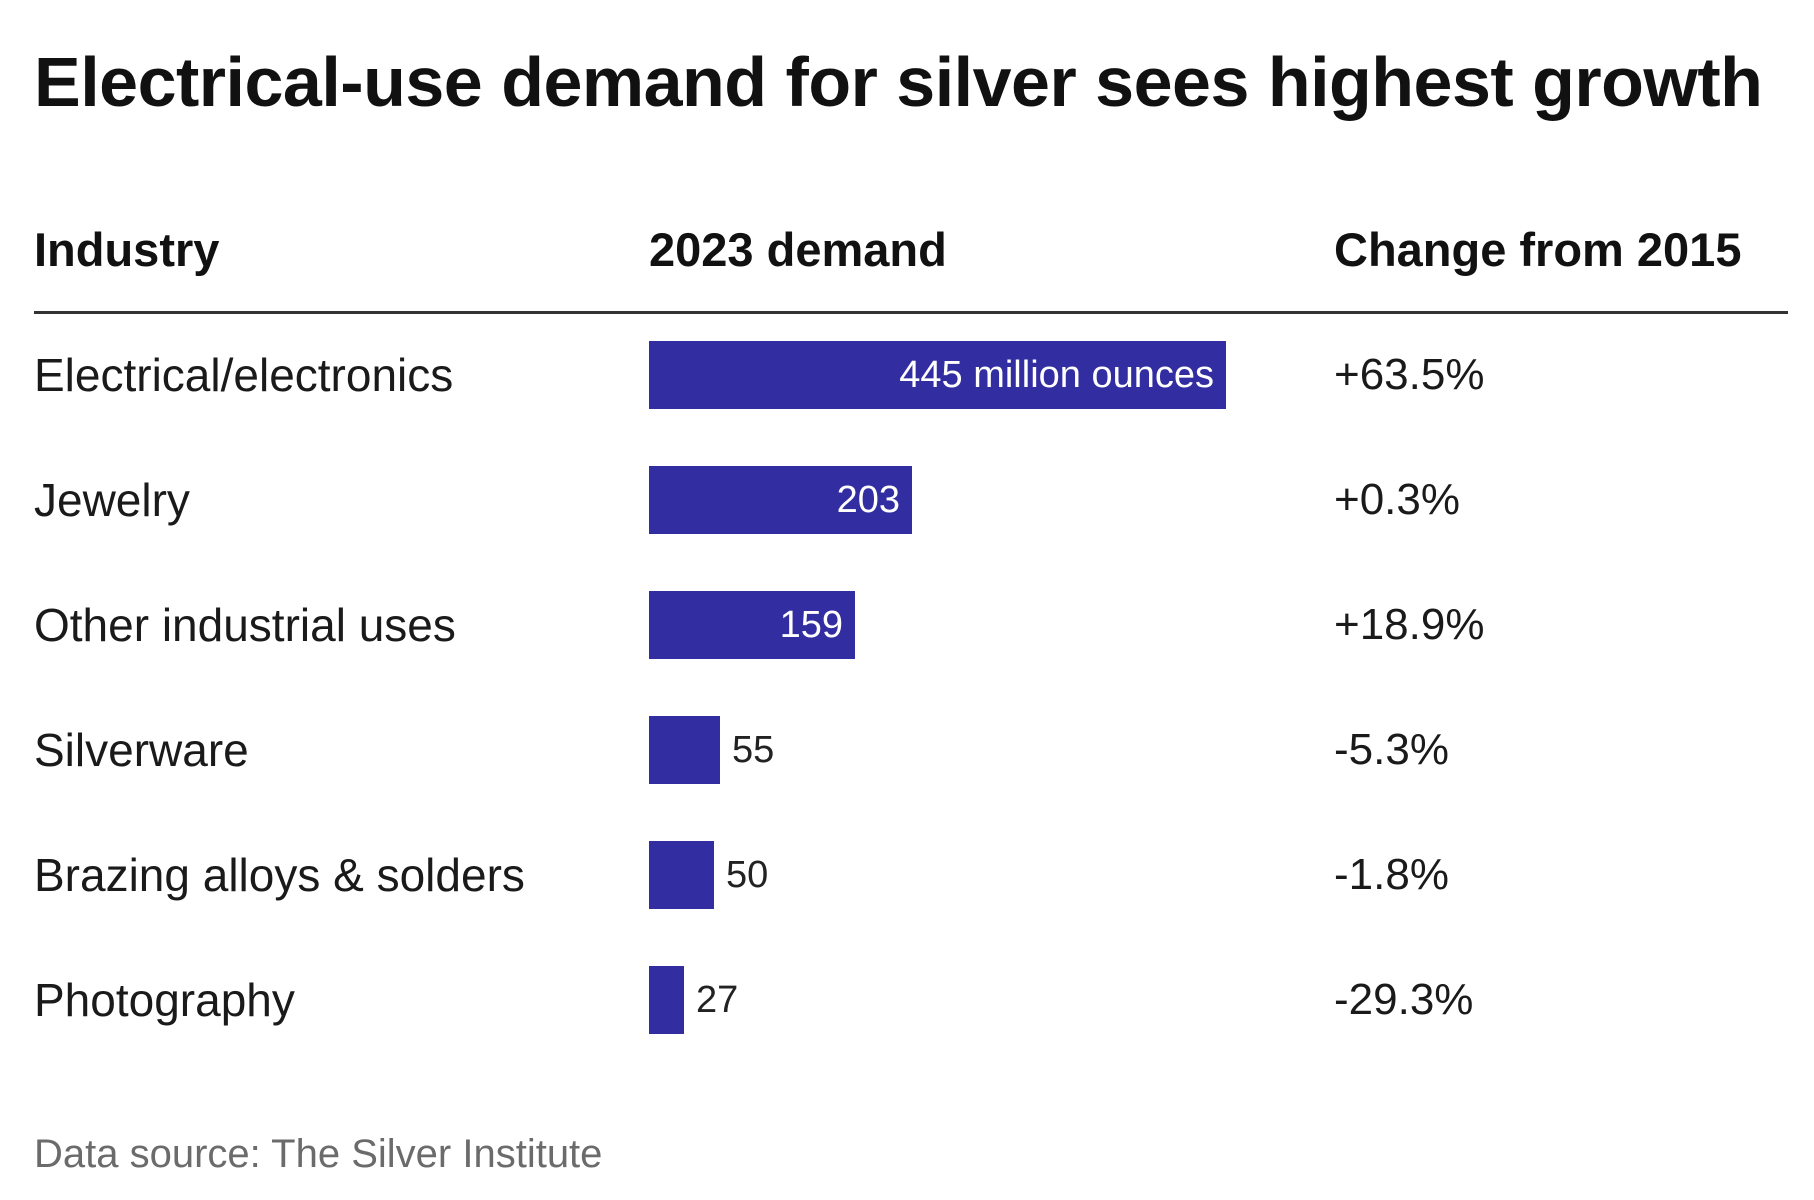 This screenshot has width=1814, height=1200. What do you see at coordinates (1409, 374) in the screenshot?
I see `change-value: +63.5%` at bounding box center [1409, 374].